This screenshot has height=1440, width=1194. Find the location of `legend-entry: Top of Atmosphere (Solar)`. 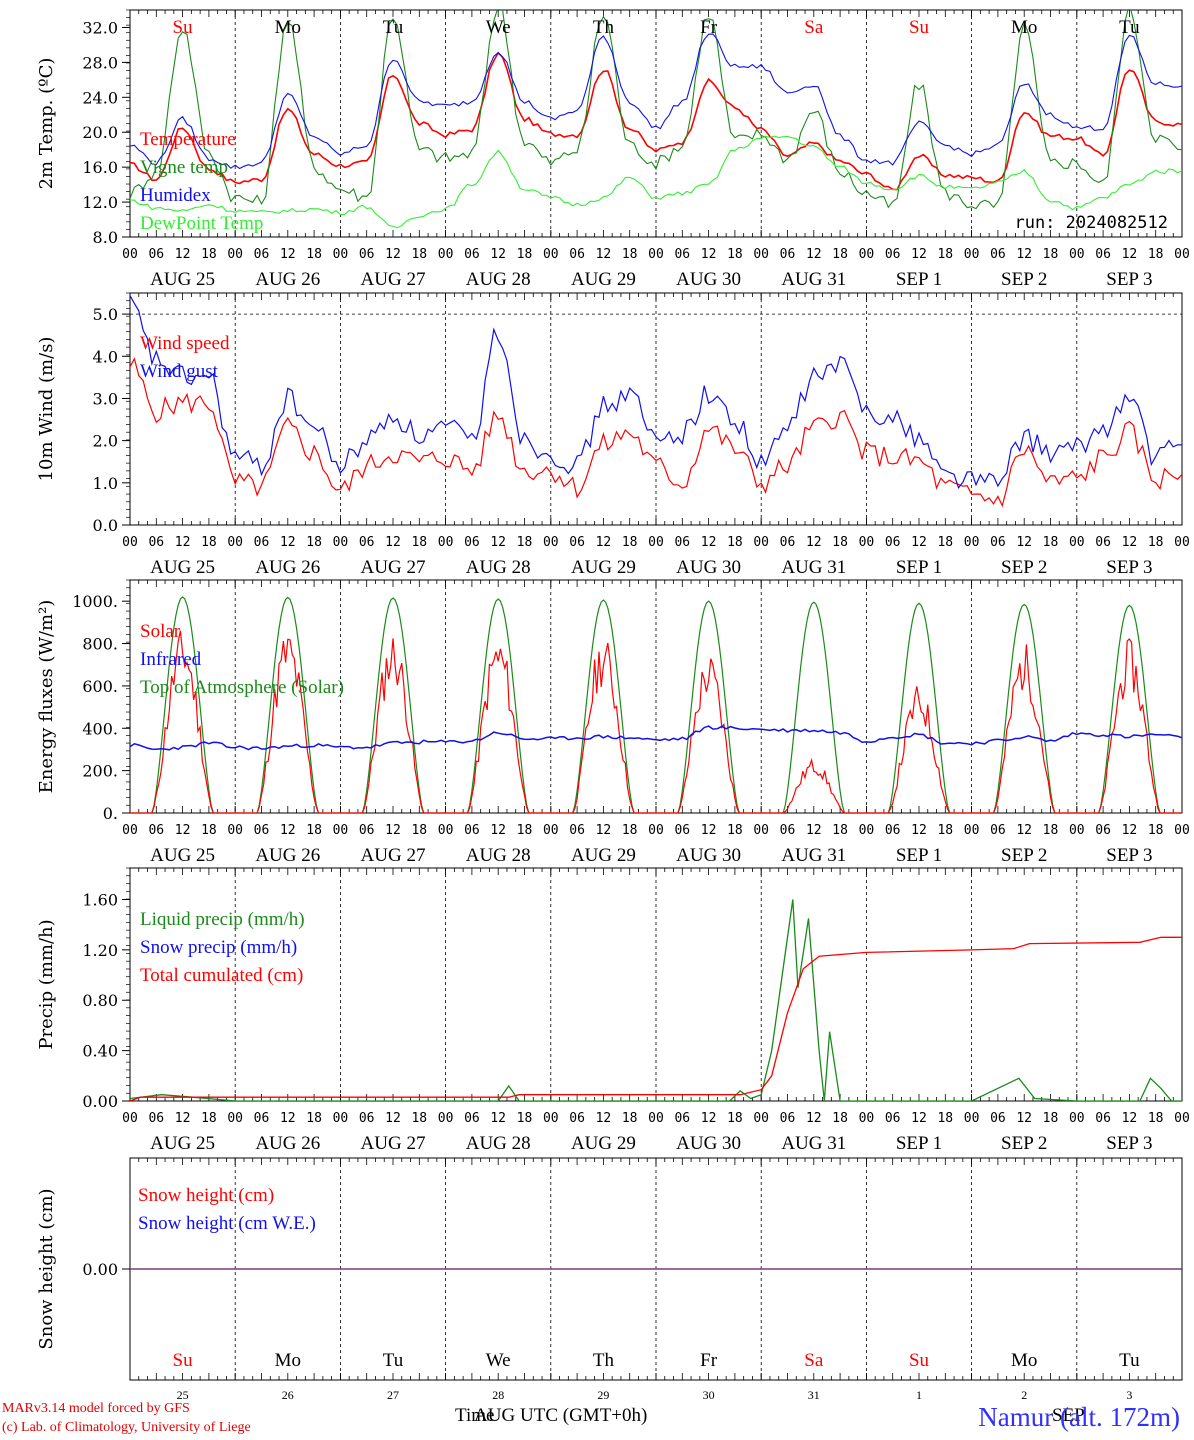

legend-entry: Top of Atmosphere (Solar) is located at coordinates (242, 687).